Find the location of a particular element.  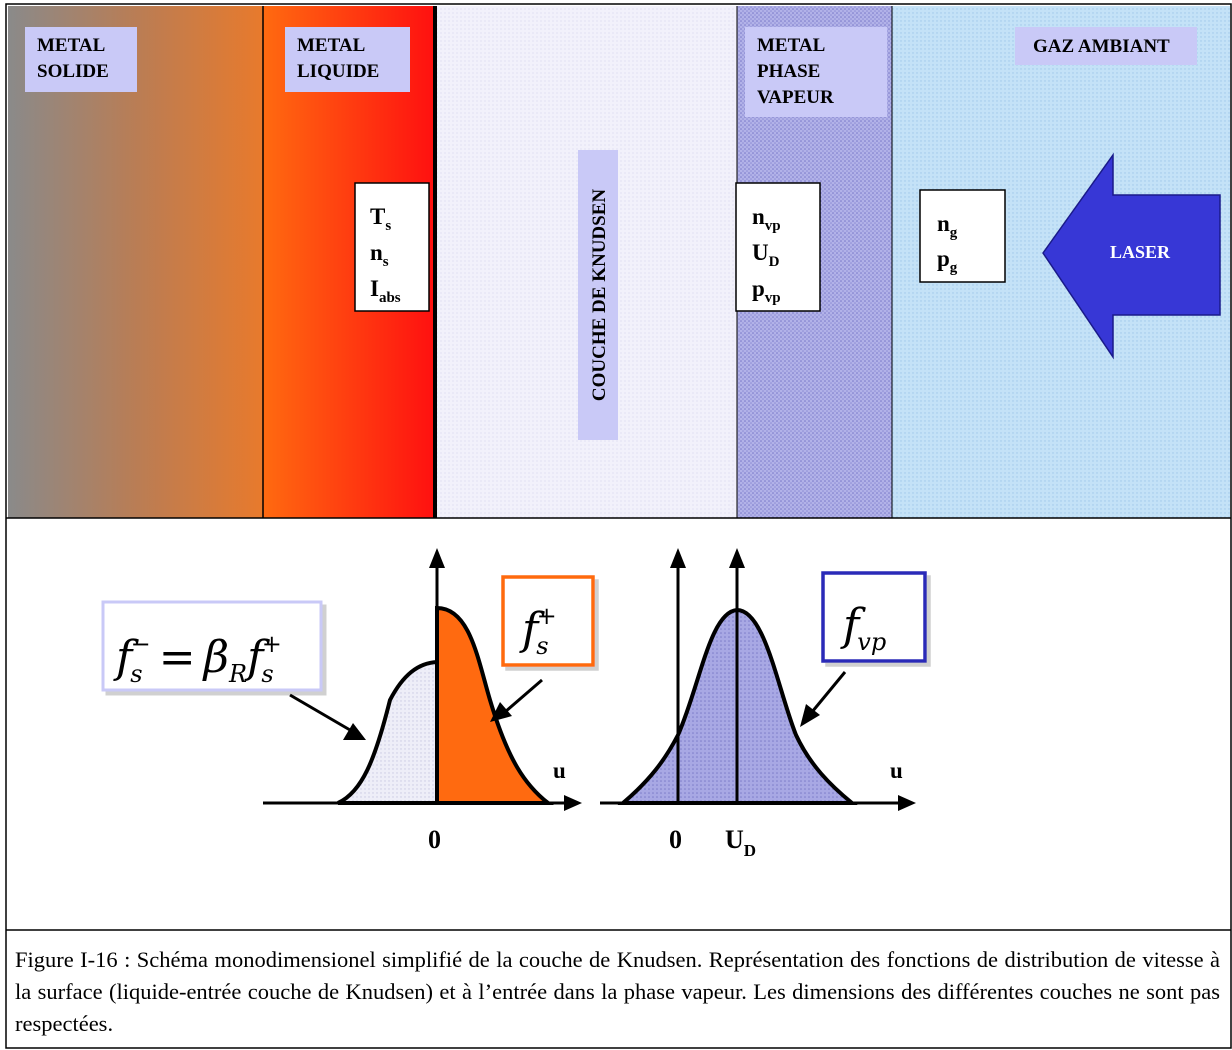

pointer-fvp is located at coordinates (828, 692).